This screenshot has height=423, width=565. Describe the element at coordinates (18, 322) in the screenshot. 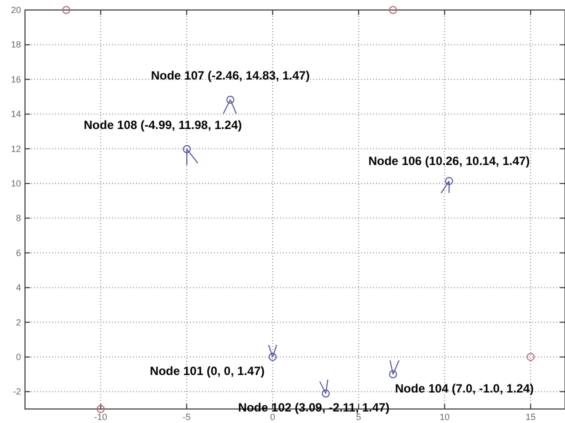

I see `y-tick-label: 2` at that location.